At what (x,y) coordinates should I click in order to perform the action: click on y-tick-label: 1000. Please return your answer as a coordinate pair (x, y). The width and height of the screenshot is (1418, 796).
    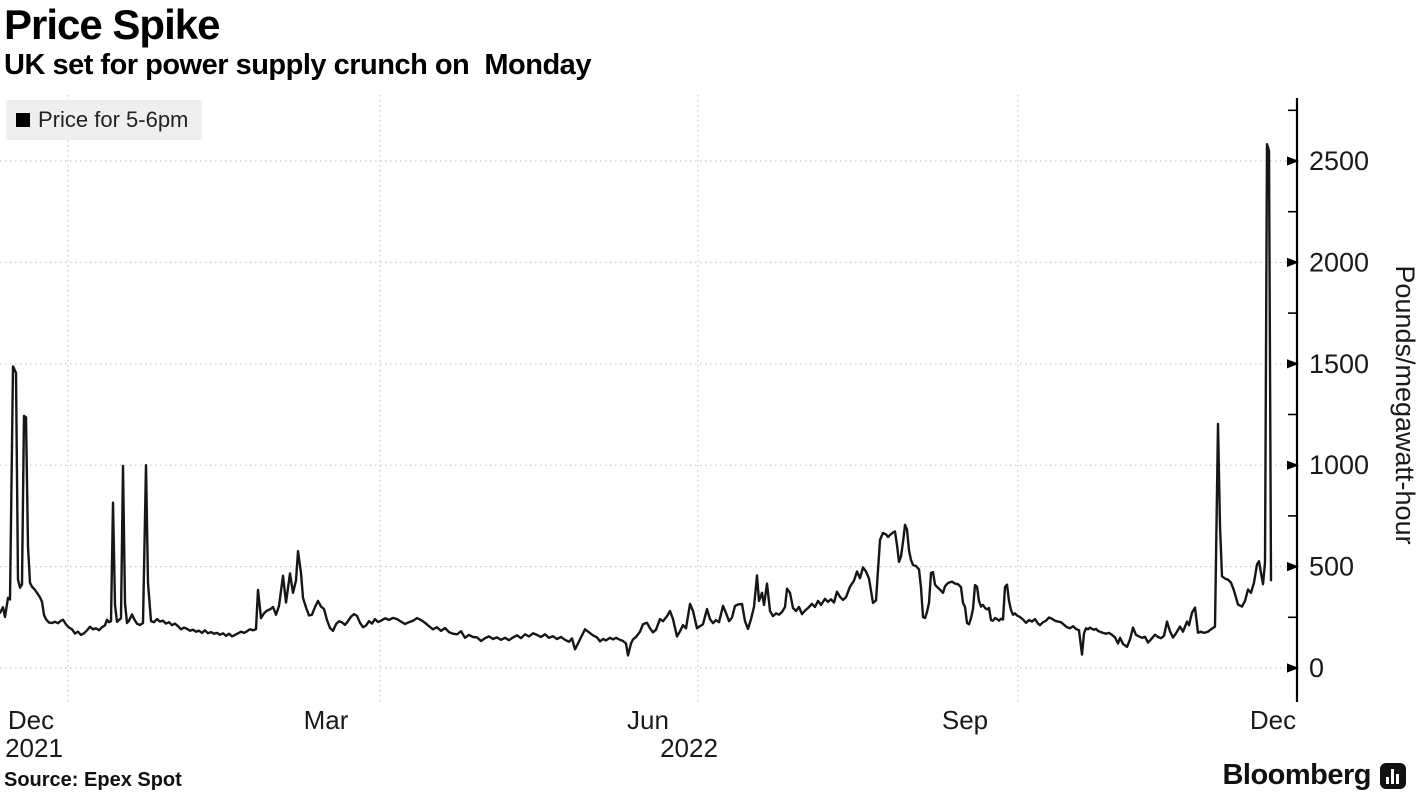
    Looking at the image, I should click on (1339, 465).